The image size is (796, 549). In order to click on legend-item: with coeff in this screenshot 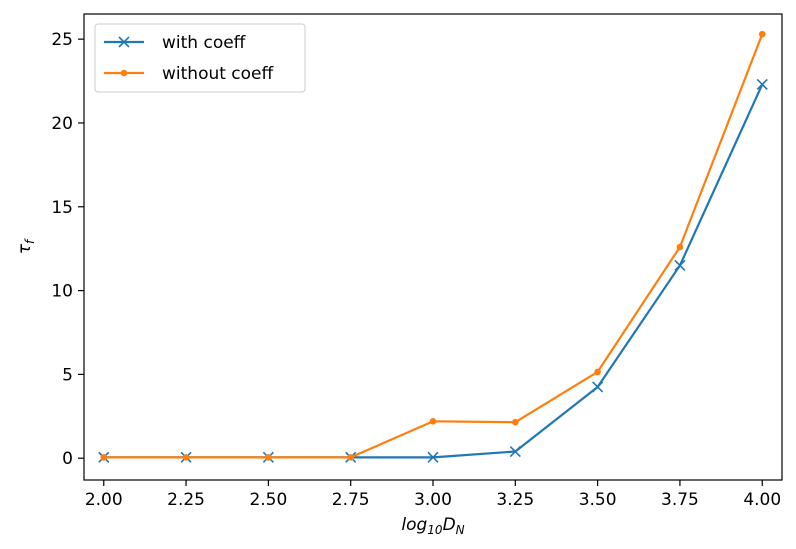, I will do `click(175, 43)`.